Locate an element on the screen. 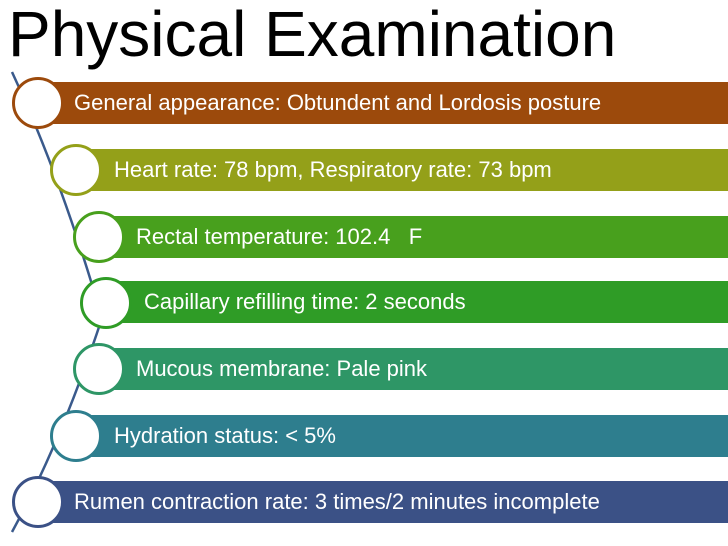  bar-rectal-temperature: Rectal temperature: 102.4 F is located at coordinates (414, 237).